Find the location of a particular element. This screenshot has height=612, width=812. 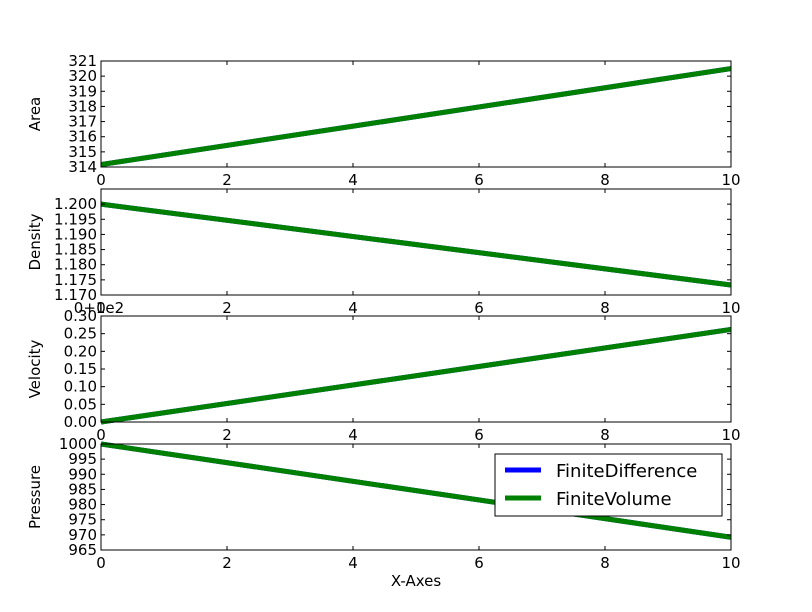

y-tick-label: 1.190 is located at coordinates (75, 234).